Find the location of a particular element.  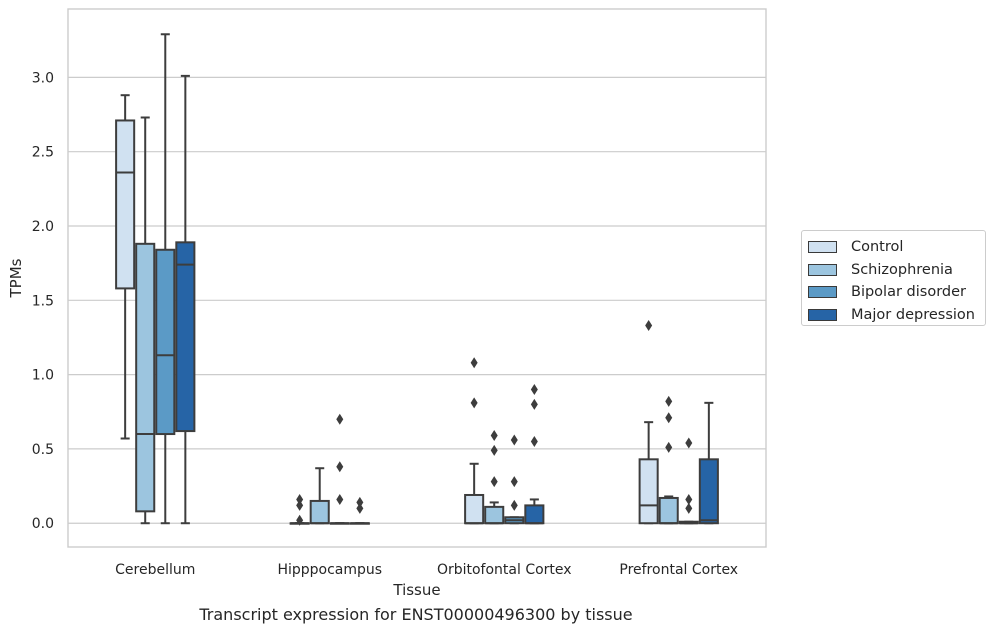

legend-label: Bipolar disorder is located at coordinates (908, 292).